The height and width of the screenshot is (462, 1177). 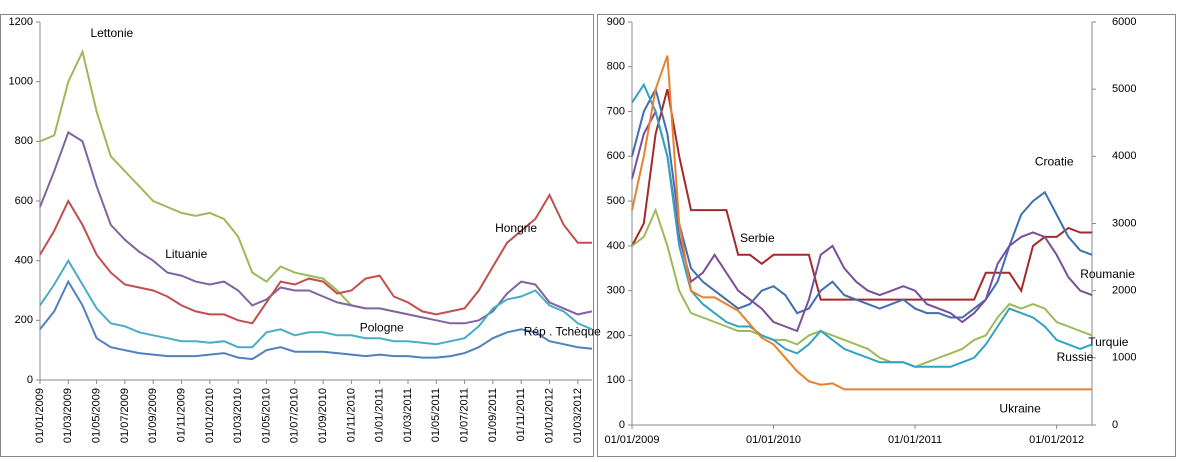 What do you see at coordinates (436, 415) in the screenshot?
I see `x-tick-label: 01/05/2011` at bounding box center [436, 415].